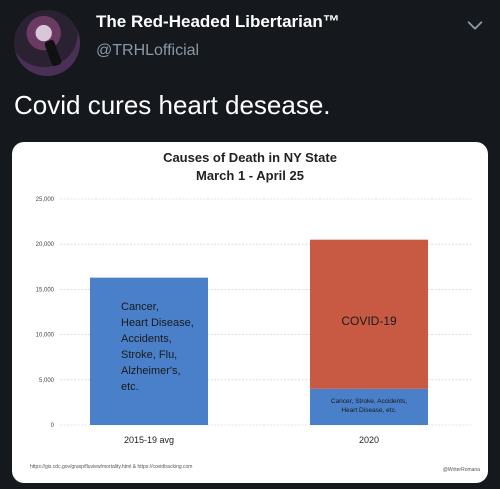 This screenshot has height=489, width=500. Describe the element at coordinates (146, 339) in the screenshot. I see `bar-label-line: Accidents,` at that location.